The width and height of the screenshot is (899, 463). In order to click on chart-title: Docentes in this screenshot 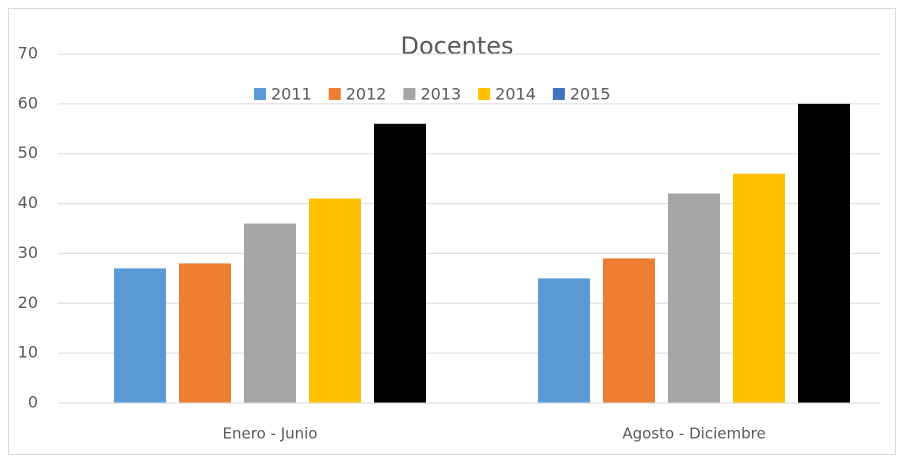, I will do `click(456, 46)`.